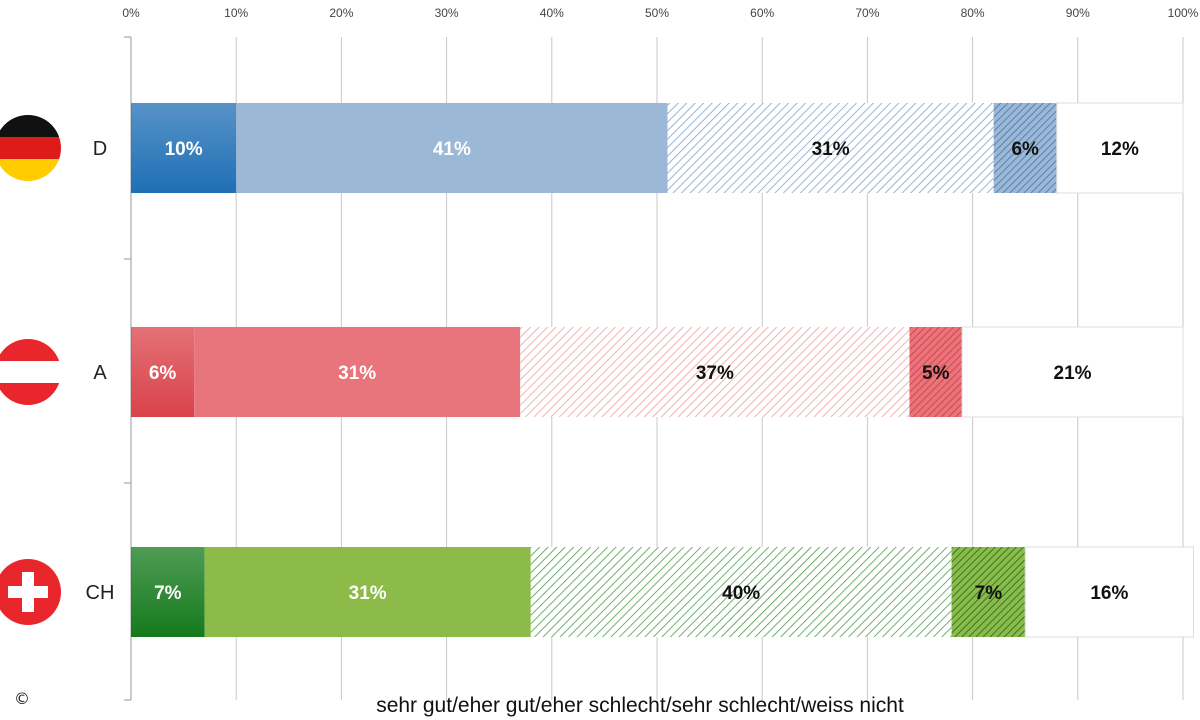 This screenshot has height=720, width=1200. What do you see at coordinates (30, 372) in the screenshot?
I see `austria-flag-icon` at bounding box center [30, 372].